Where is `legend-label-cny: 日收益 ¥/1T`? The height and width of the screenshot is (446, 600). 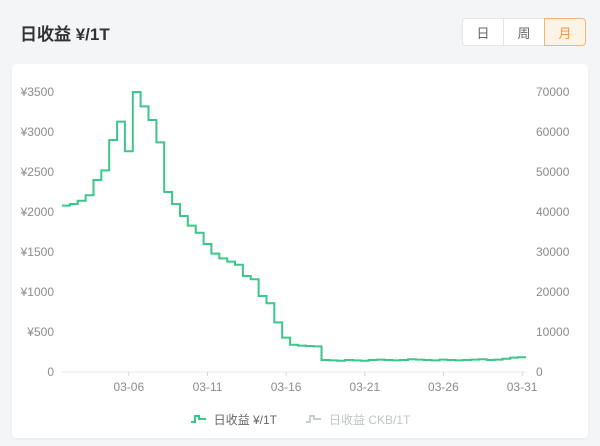 legend-label-cny: 日收益 ¥/1T is located at coordinates (245, 419).